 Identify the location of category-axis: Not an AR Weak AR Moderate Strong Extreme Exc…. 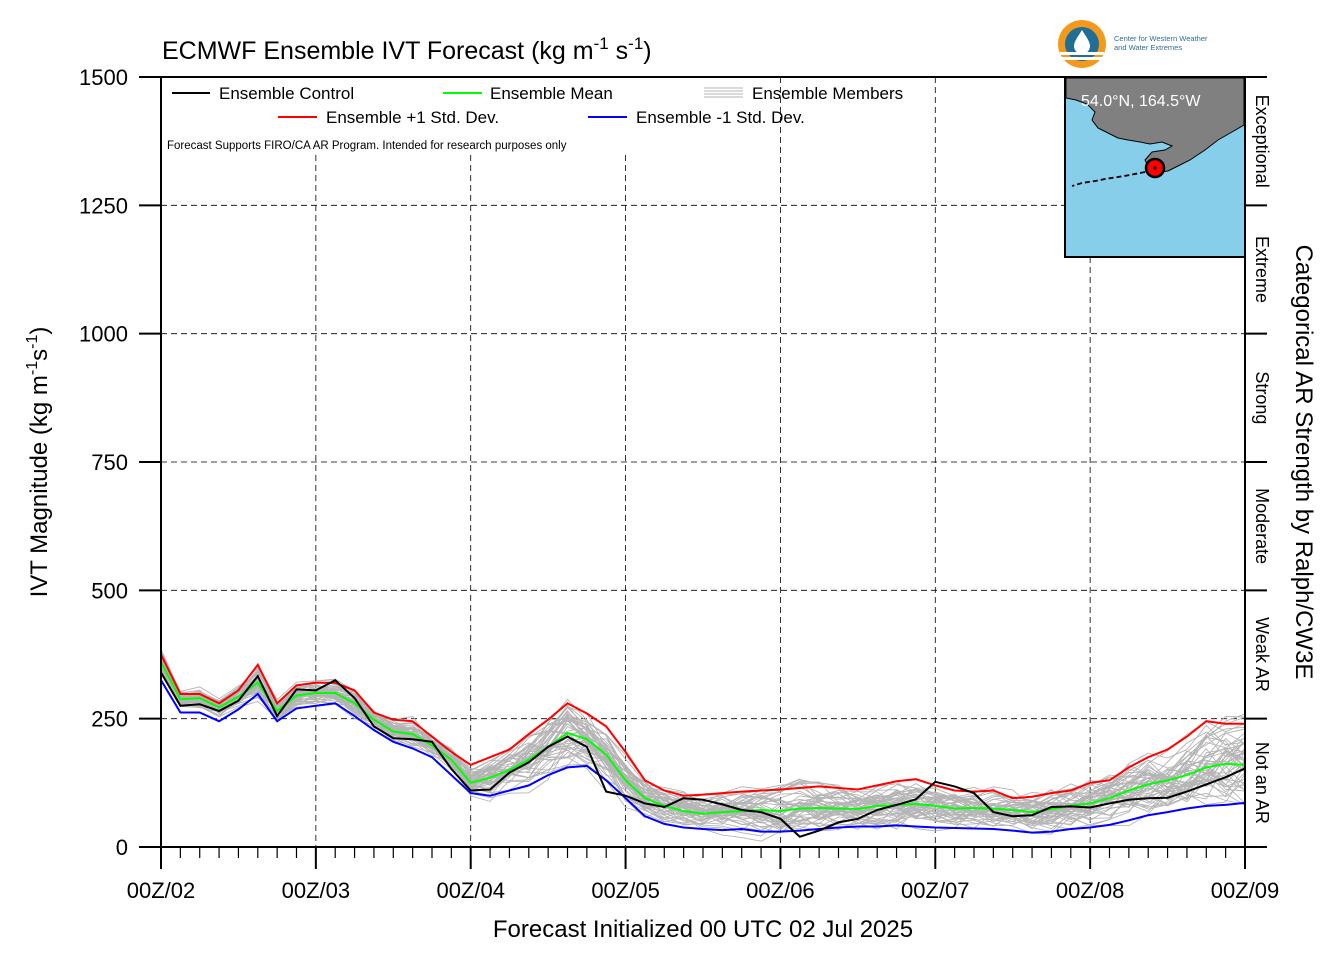
(1258, 462).